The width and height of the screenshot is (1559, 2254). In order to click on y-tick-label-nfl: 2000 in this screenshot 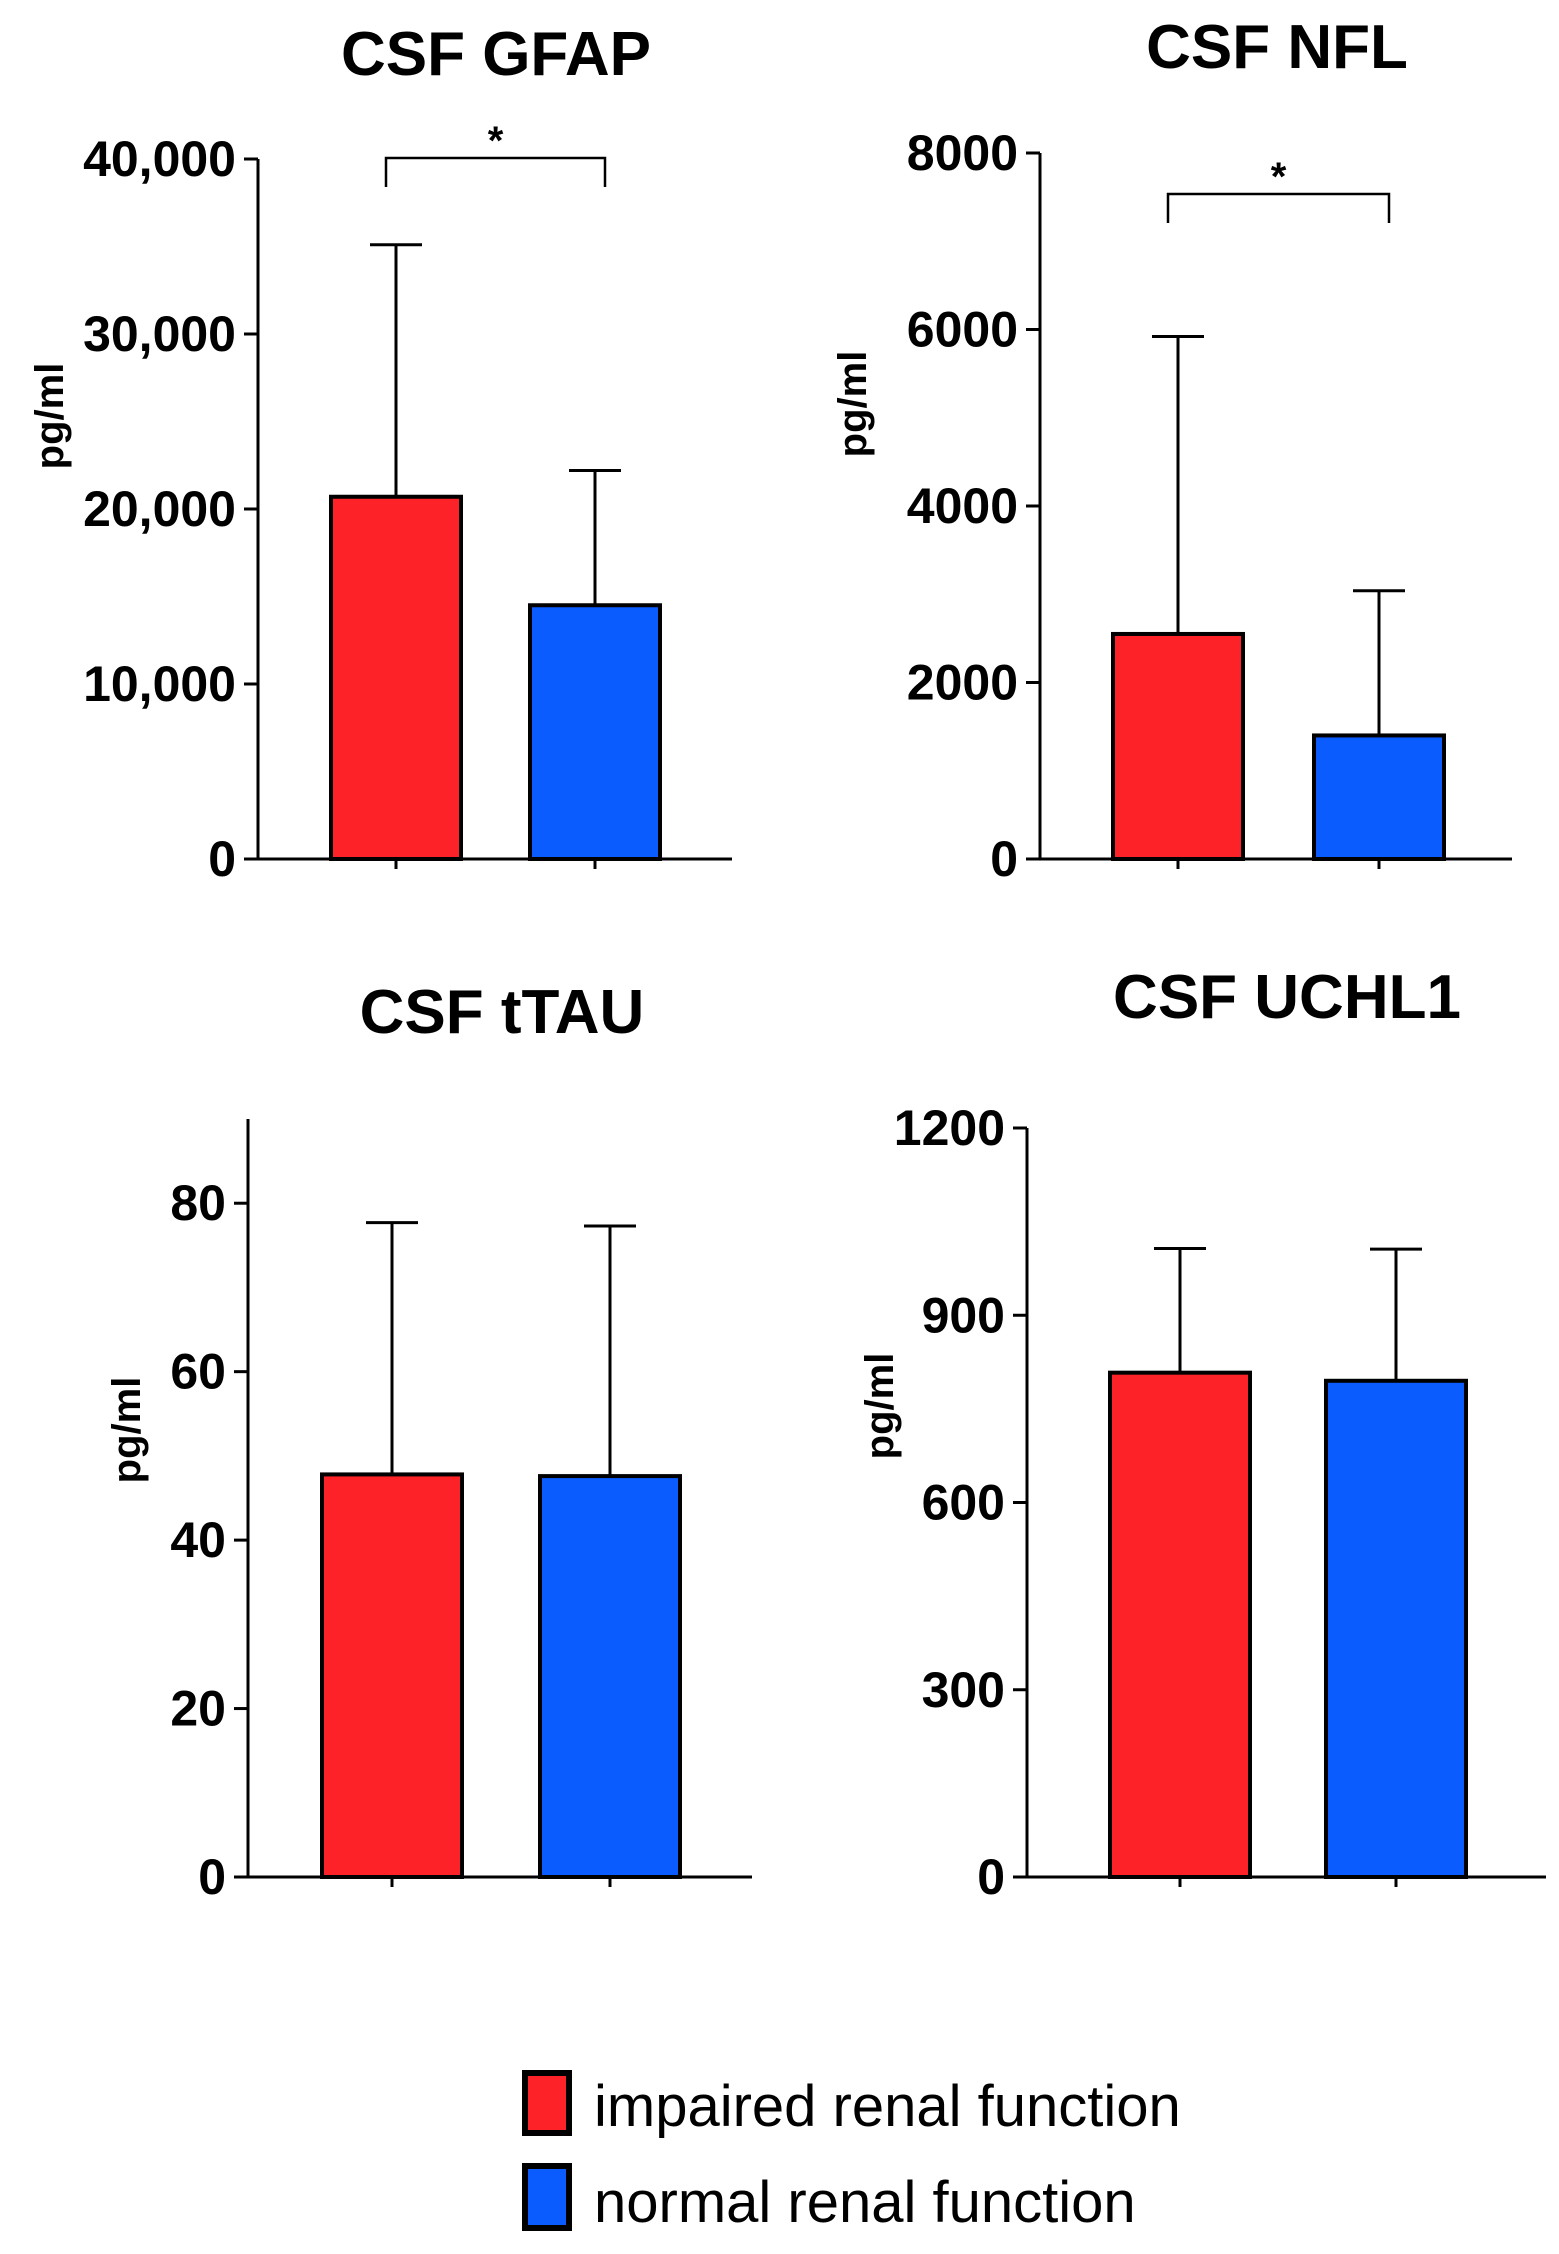, I will do `click(962, 683)`.